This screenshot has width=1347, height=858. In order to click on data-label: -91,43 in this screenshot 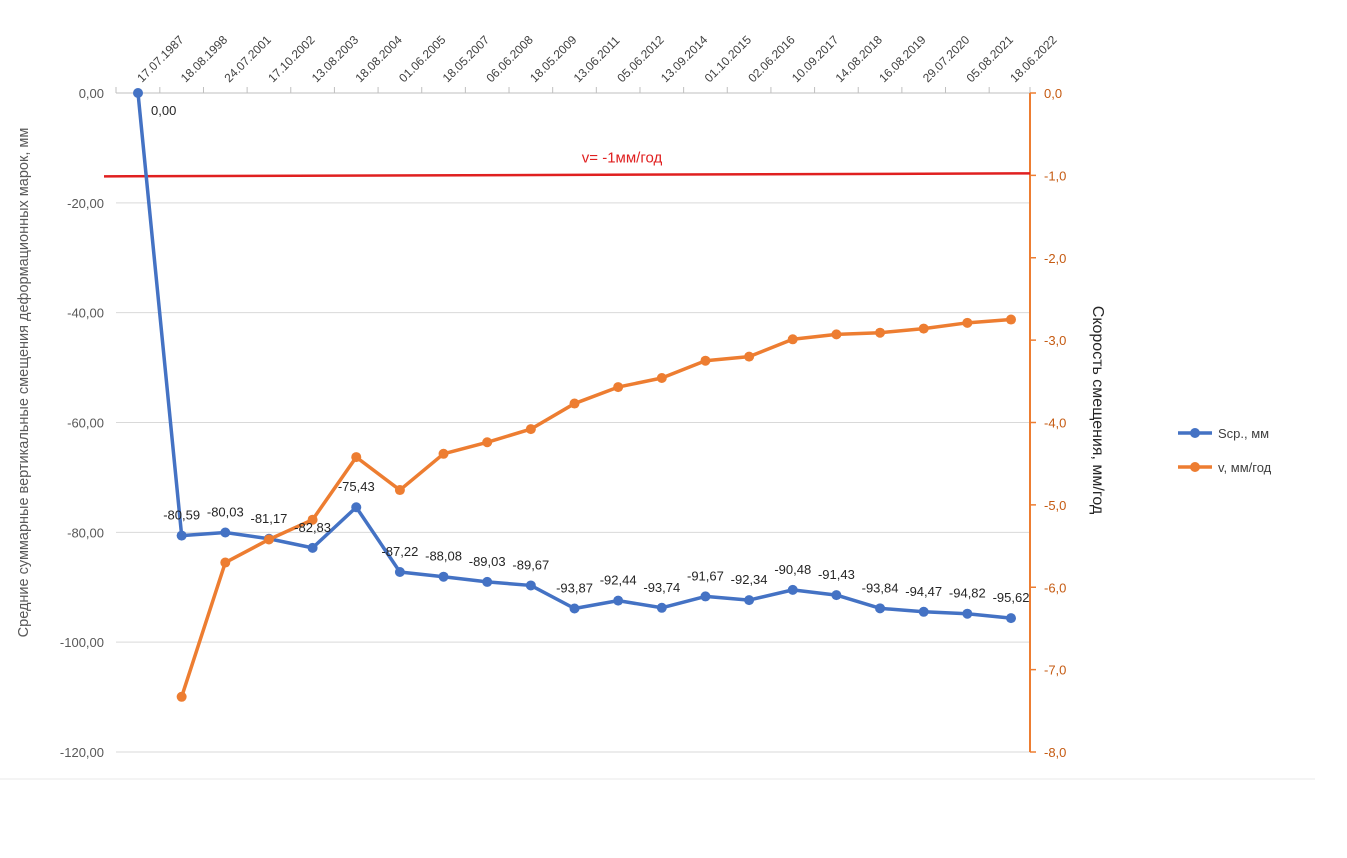, I will do `click(836, 574)`.